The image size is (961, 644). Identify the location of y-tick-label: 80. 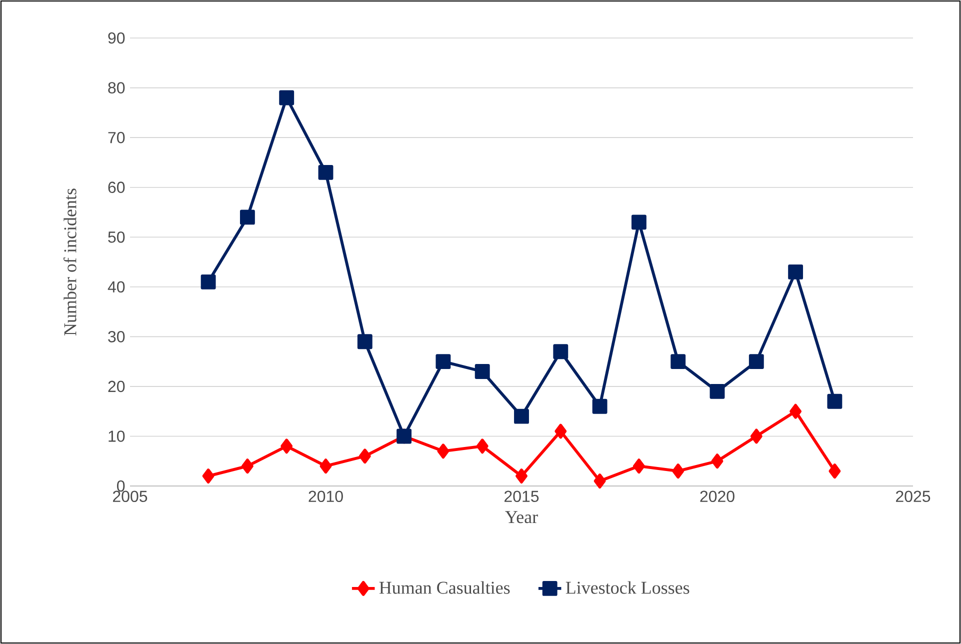
(116, 88).